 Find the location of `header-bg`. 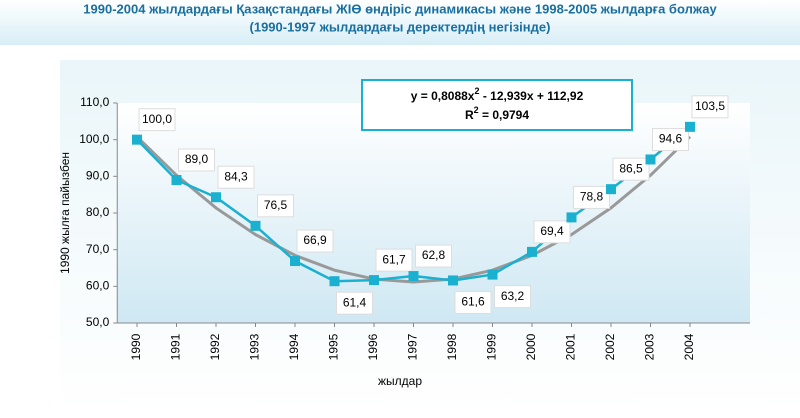

header-bg is located at coordinates (400, 22).